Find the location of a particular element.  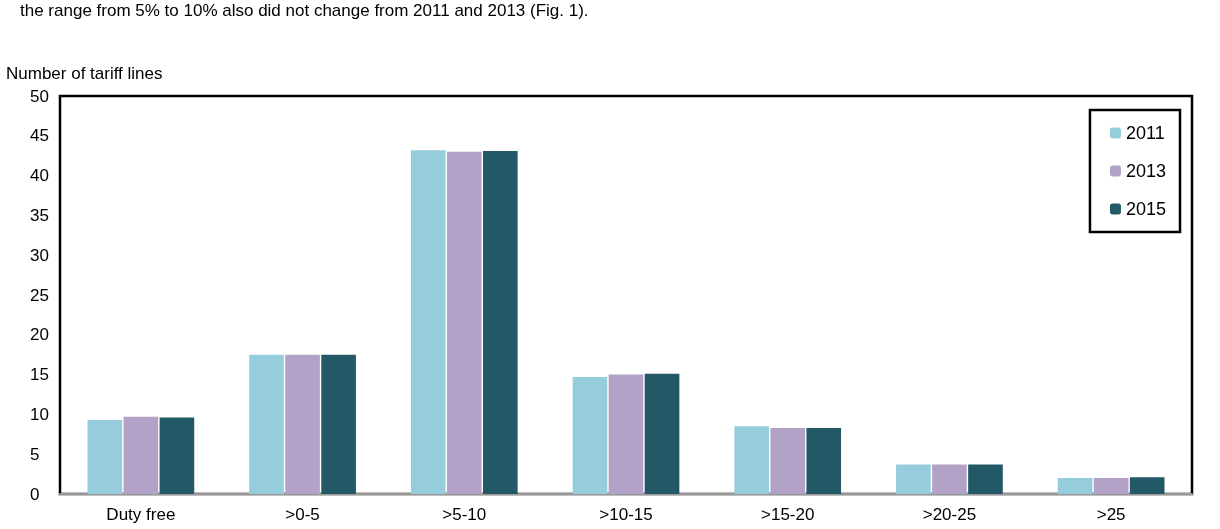

y-tick-label: 30 is located at coordinates (39, 255).